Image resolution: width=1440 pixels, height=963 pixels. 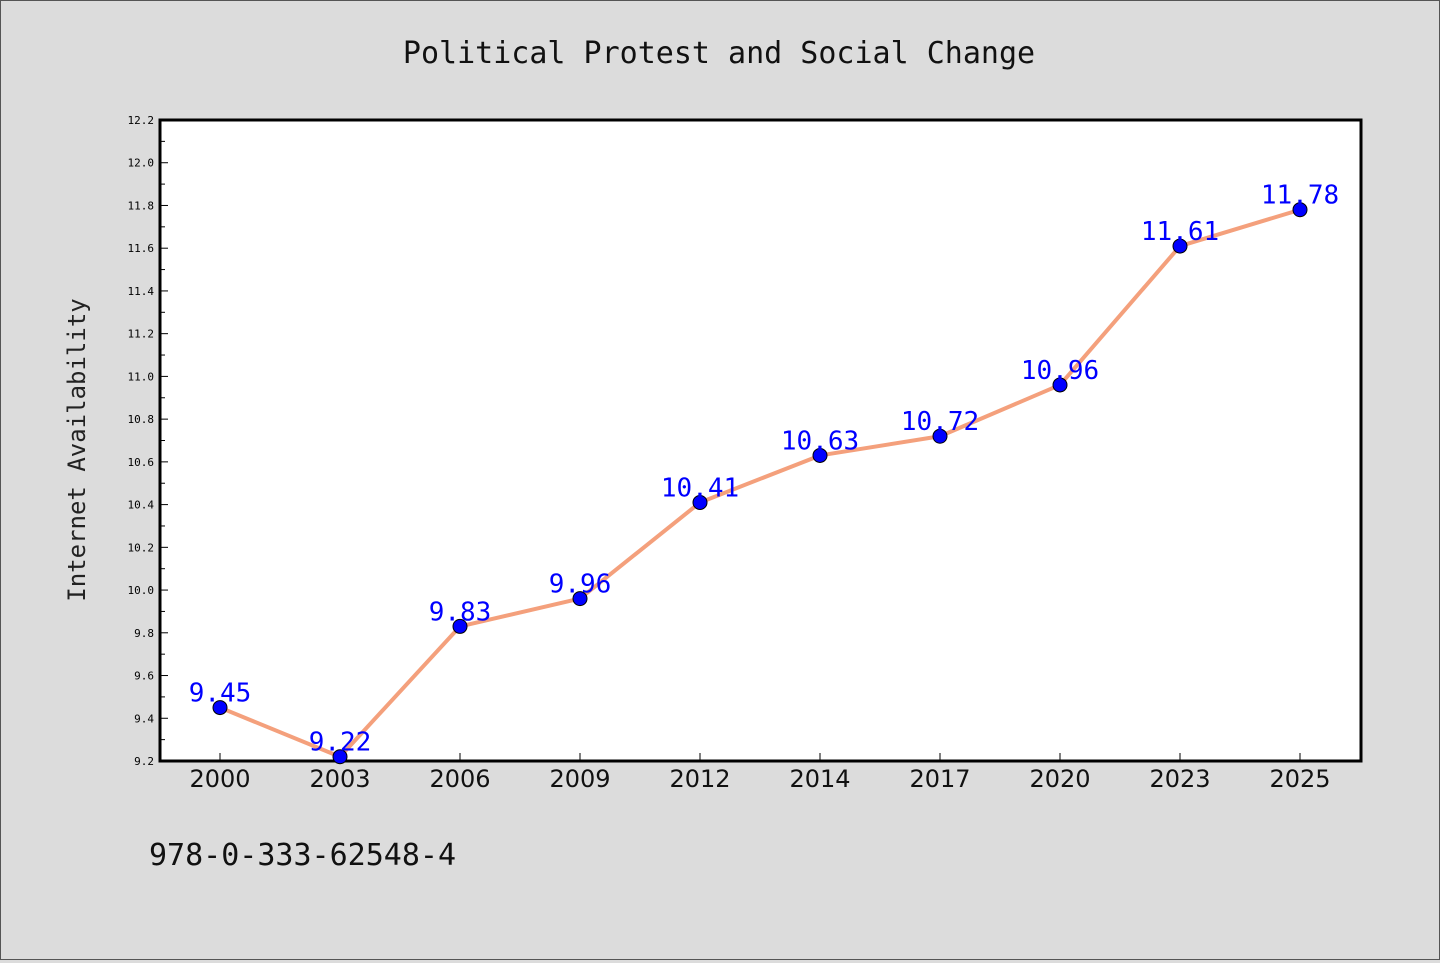 I want to click on x-tick-label: 2003, so click(x=339, y=779).